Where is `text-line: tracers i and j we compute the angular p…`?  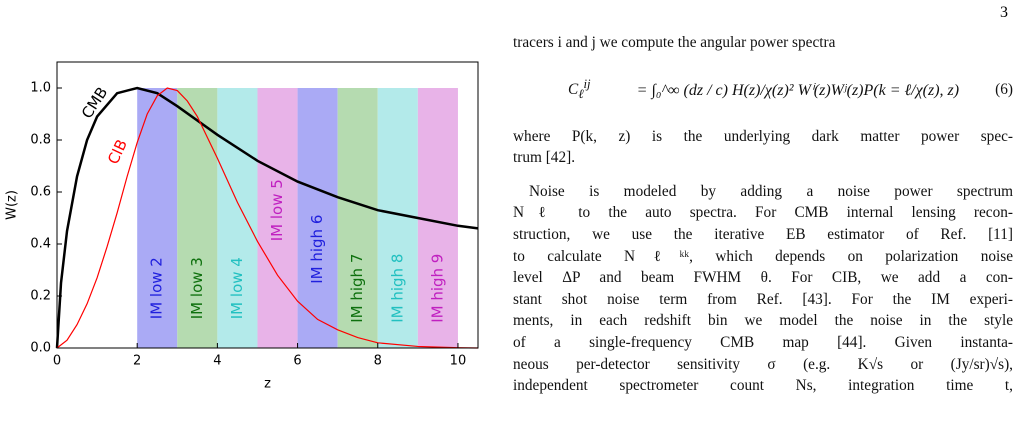 text-line: tracers i and j we compute the angular p… is located at coordinates (674, 42).